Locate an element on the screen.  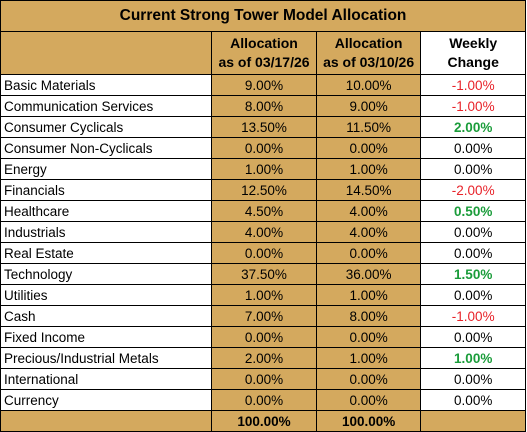
sector-name: Financials is located at coordinates (106, 190).